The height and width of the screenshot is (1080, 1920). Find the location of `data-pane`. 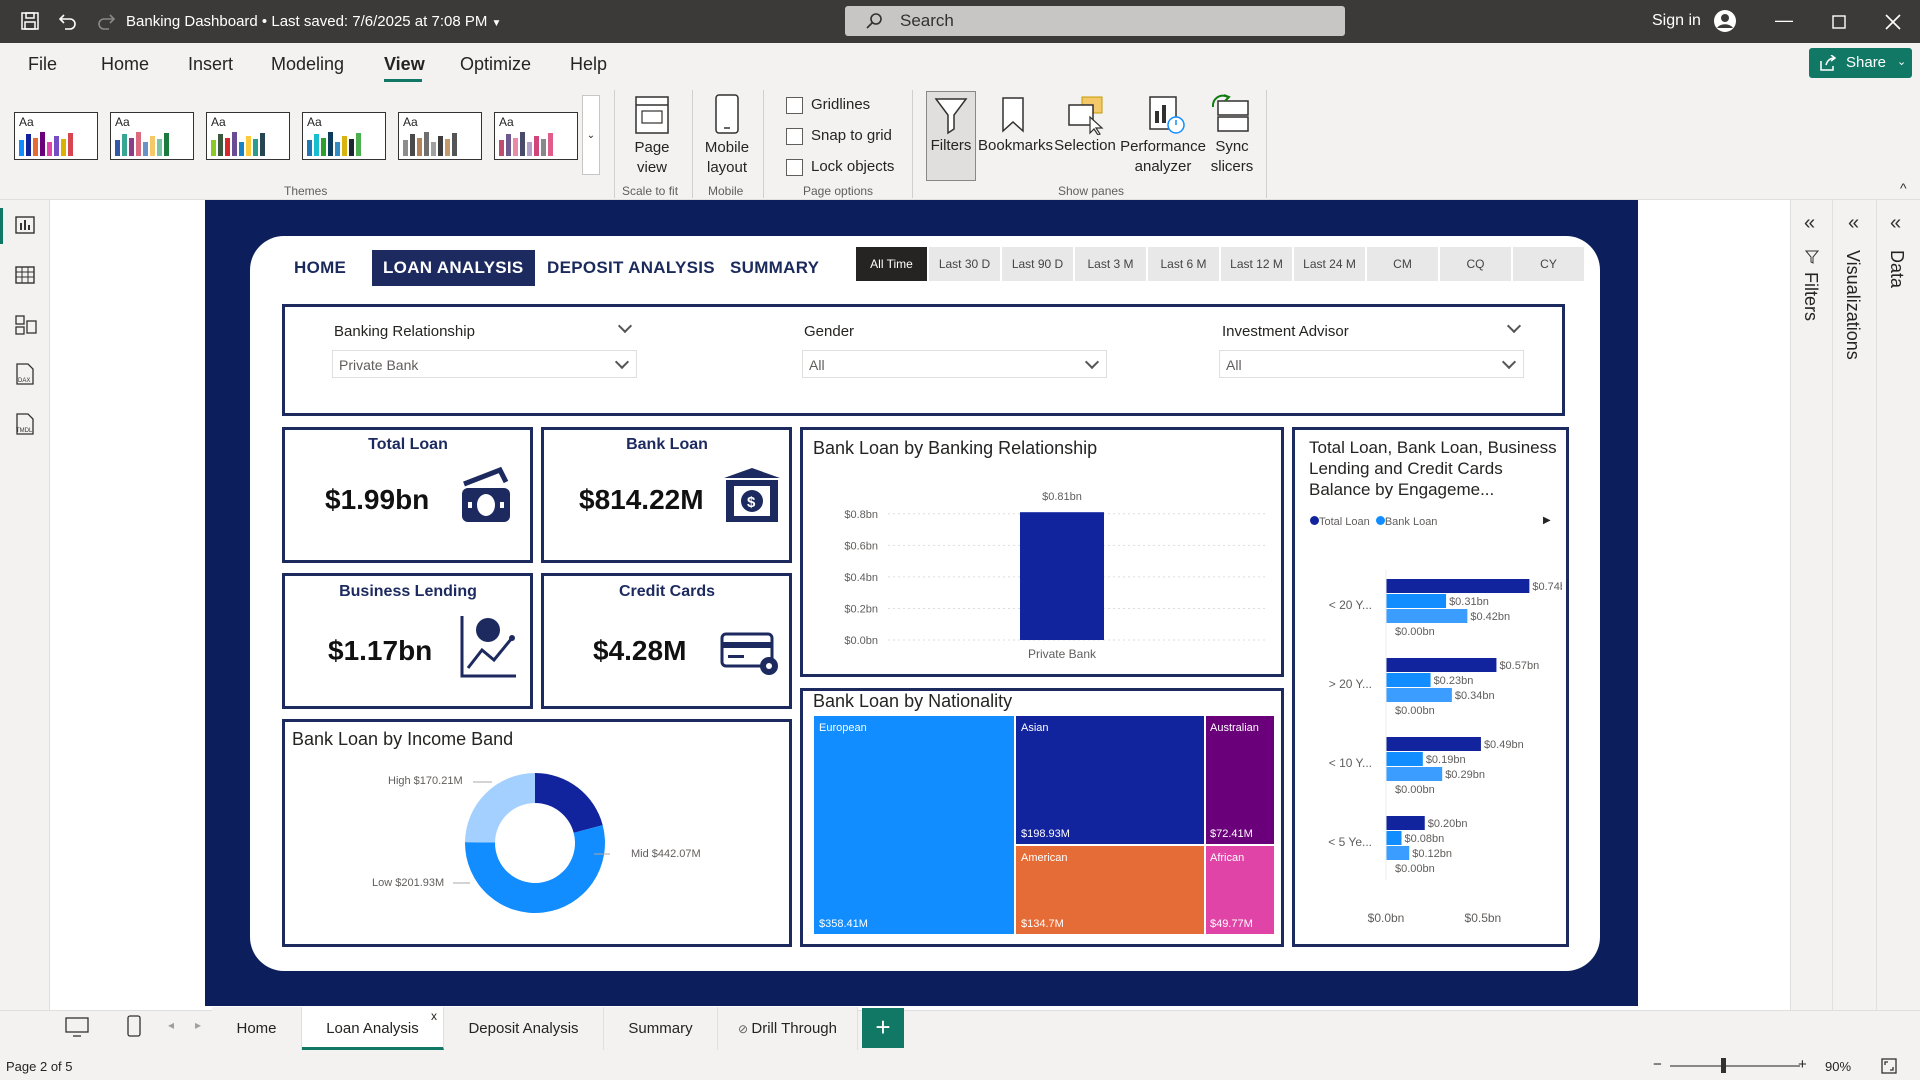

data-pane is located at coordinates (1898, 605).